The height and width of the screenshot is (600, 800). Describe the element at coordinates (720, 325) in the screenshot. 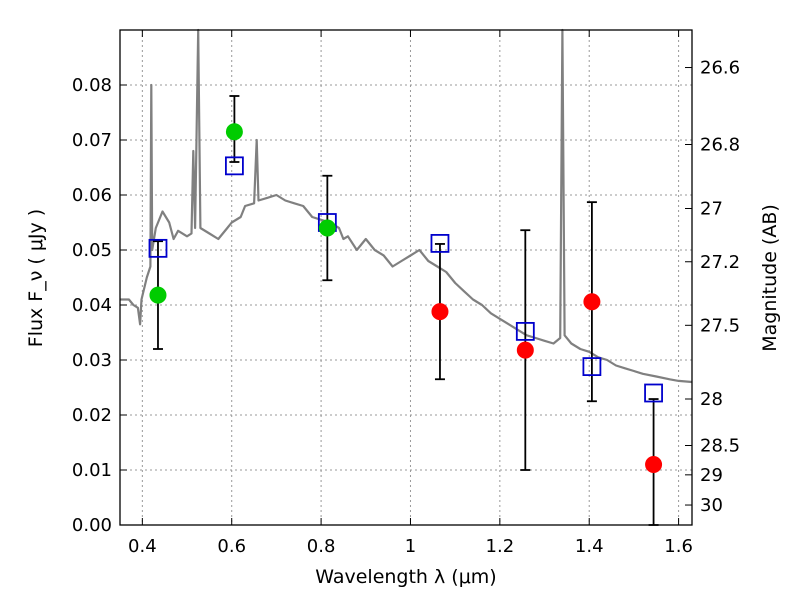

I see `mag-tick-label: 27.5` at that location.